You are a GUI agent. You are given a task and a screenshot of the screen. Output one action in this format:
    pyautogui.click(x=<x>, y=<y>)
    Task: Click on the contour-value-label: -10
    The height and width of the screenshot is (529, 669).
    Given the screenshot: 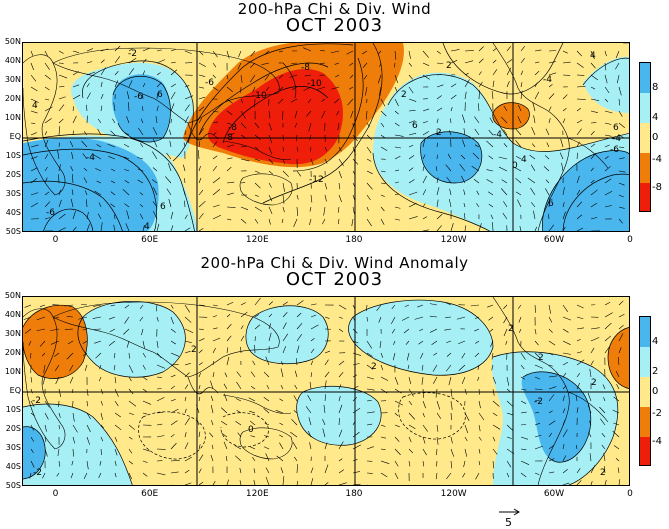 What is the action you would take?
    pyautogui.click(x=259, y=96)
    